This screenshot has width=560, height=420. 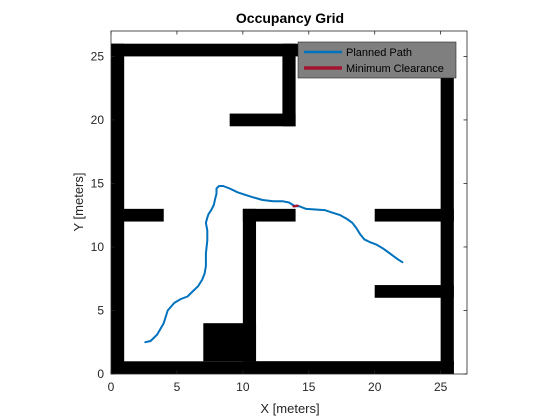 What do you see at coordinates (414, 291) in the screenshot?
I see `obstacle-right-lower-stub` at bounding box center [414, 291].